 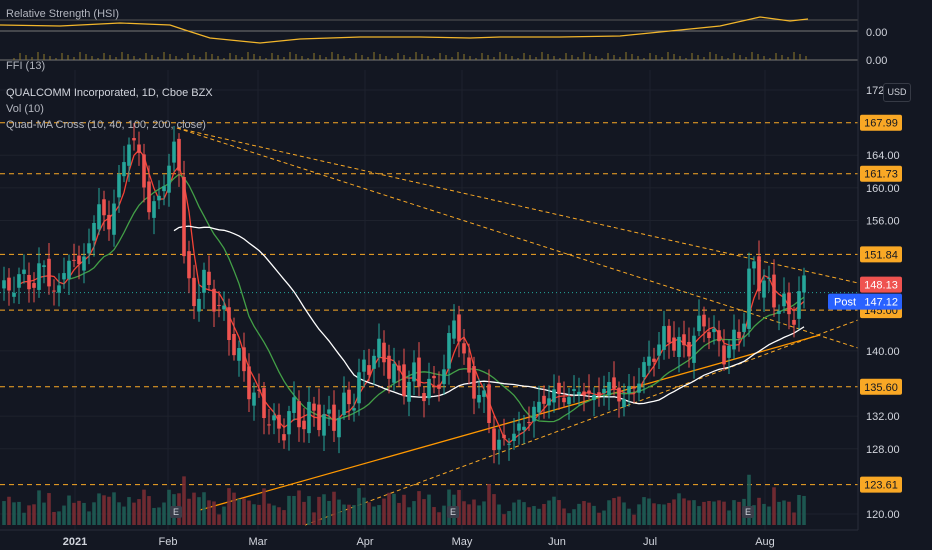 What do you see at coordinates (881, 124) in the screenshot?
I see `price-level-value: 167.99` at bounding box center [881, 124].